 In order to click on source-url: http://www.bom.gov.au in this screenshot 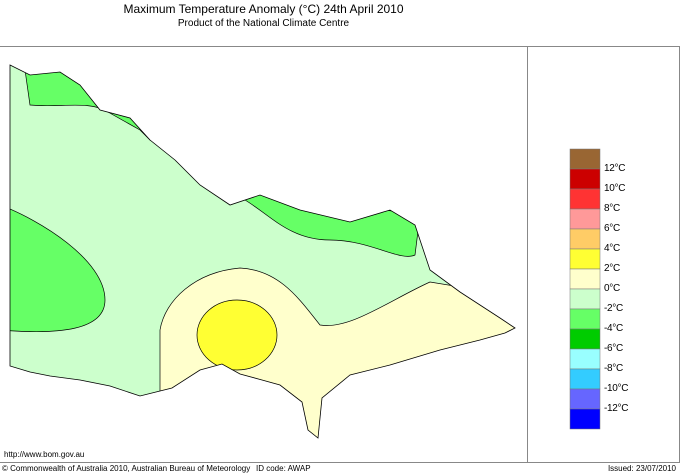, I will do `click(44, 454)`.